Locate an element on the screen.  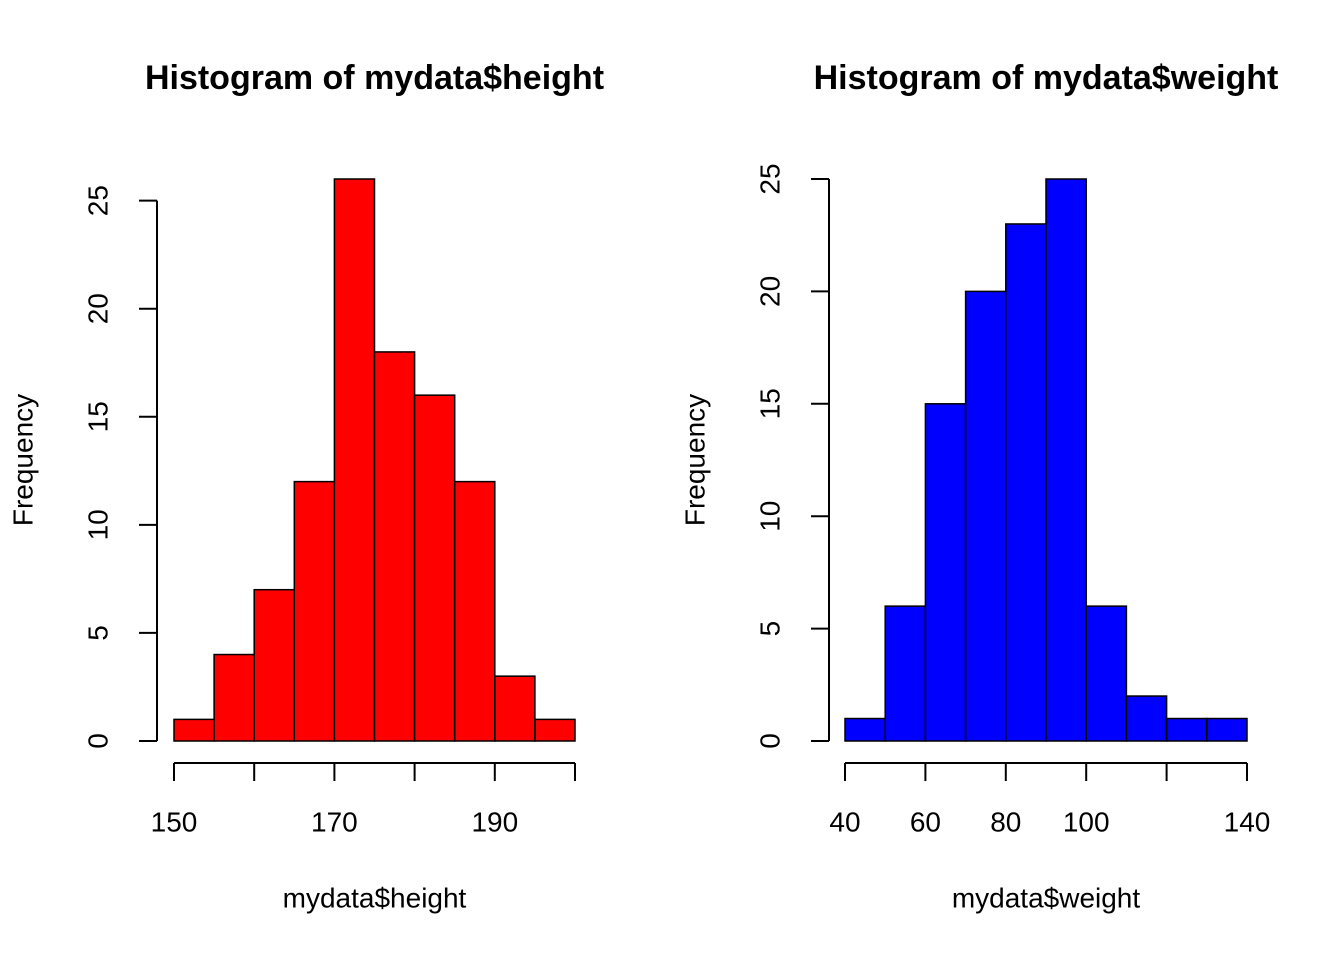
x-tick-label: 150 is located at coordinates (174, 821).